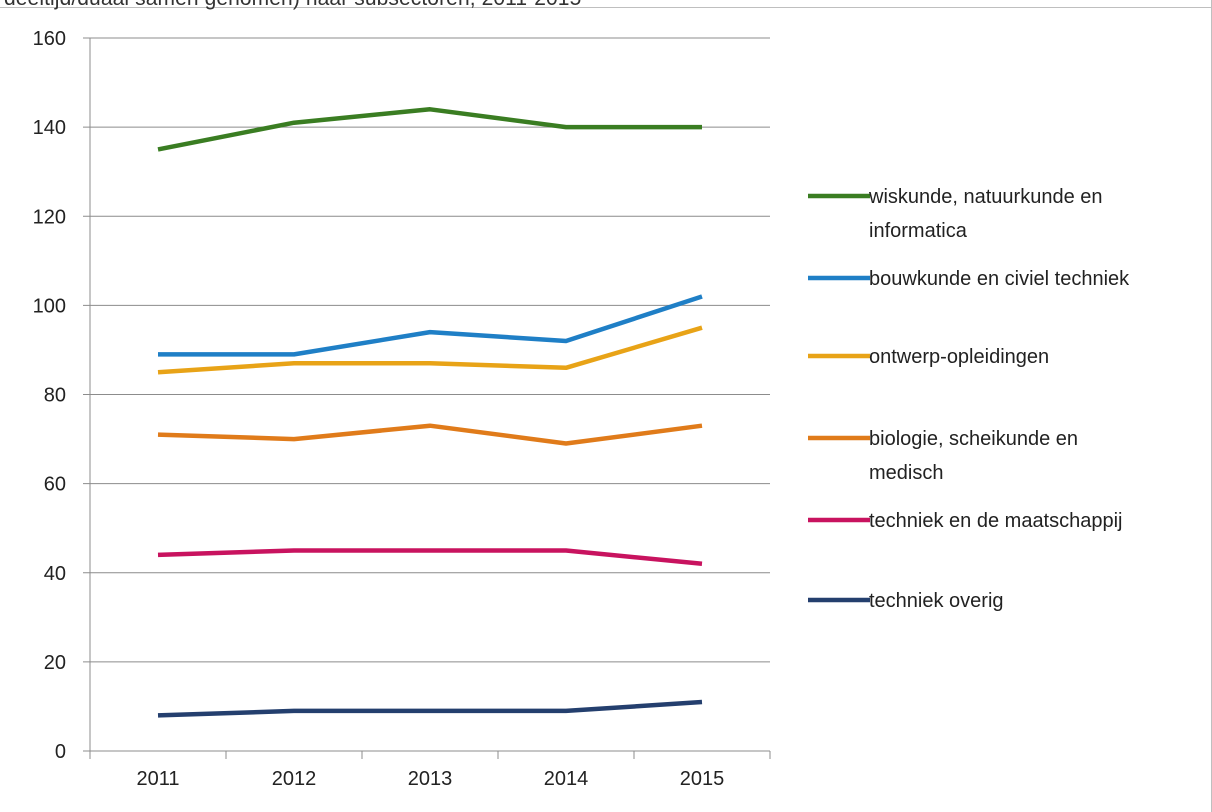  What do you see at coordinates (936, 601) in the screenshot?
I see `legend-label: techniek overig` at bounding box center [936, 601].